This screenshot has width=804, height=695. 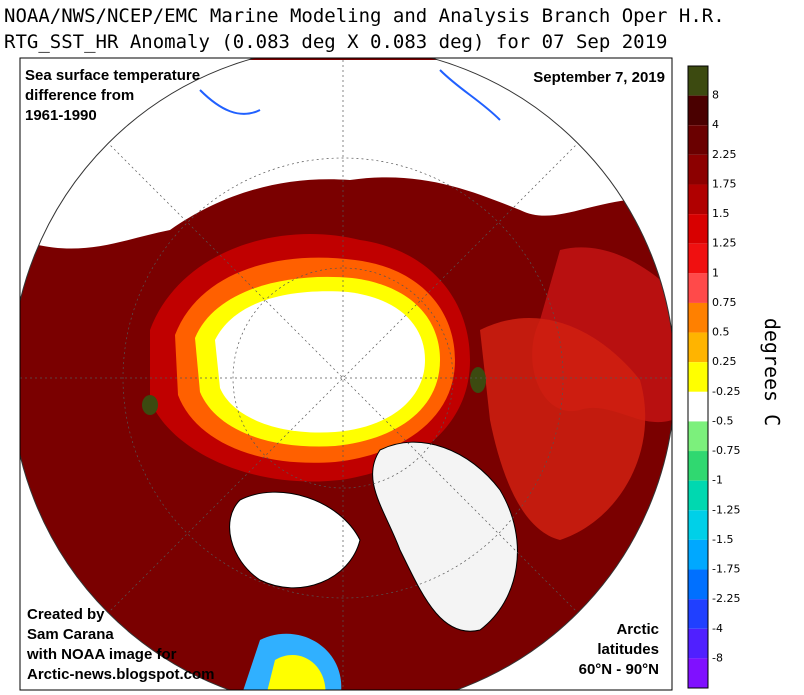 What do you see at coordinates (722, 420) in the screenshot?
I see `legend-label: -0.5` at bounding box center [722, 420].